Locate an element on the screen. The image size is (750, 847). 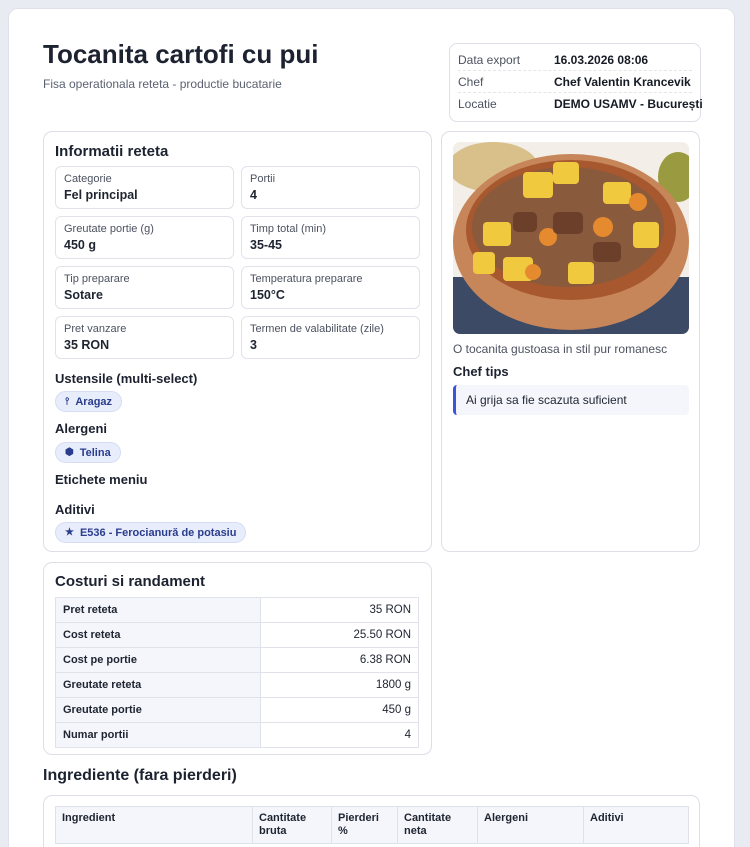
field-timp-total: Timp total (min) 35-45 is located at coordinates (330, 237).